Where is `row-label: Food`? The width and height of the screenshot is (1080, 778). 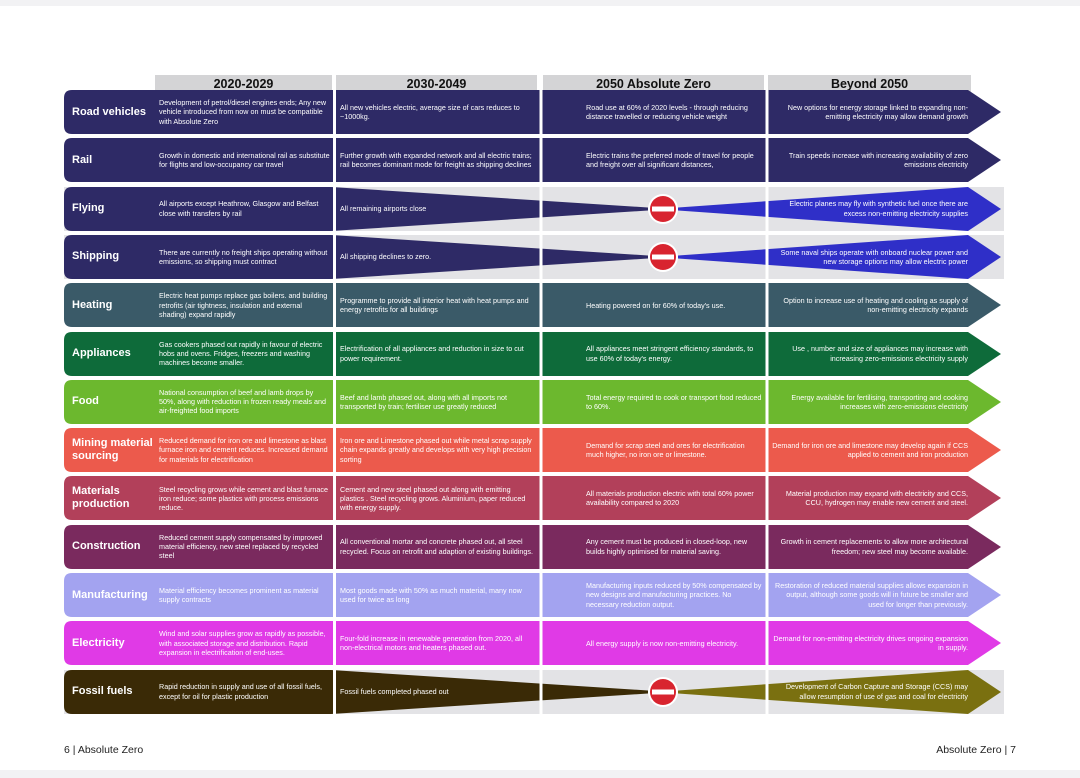 row-label: Food is located at coordinates (85, 401).